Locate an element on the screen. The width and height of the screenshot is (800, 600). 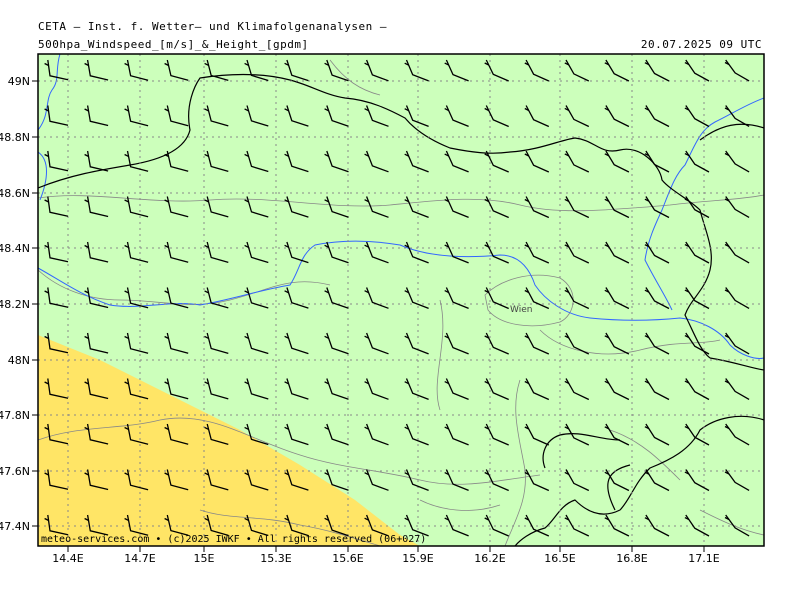
lat-label: 49N is located at coordinates (19, 81).